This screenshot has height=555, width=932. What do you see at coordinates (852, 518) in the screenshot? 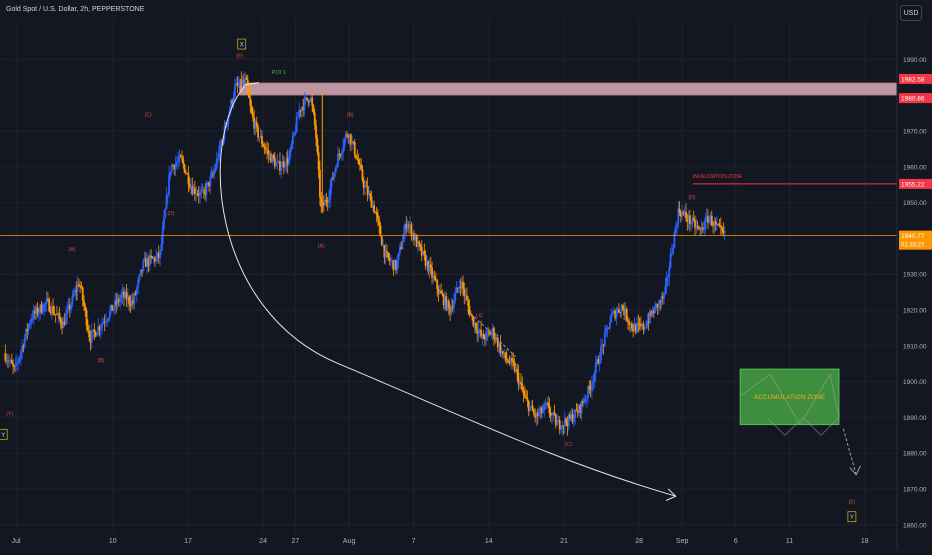
I see `boxed-label: Y` at bounding box center [852, 518].